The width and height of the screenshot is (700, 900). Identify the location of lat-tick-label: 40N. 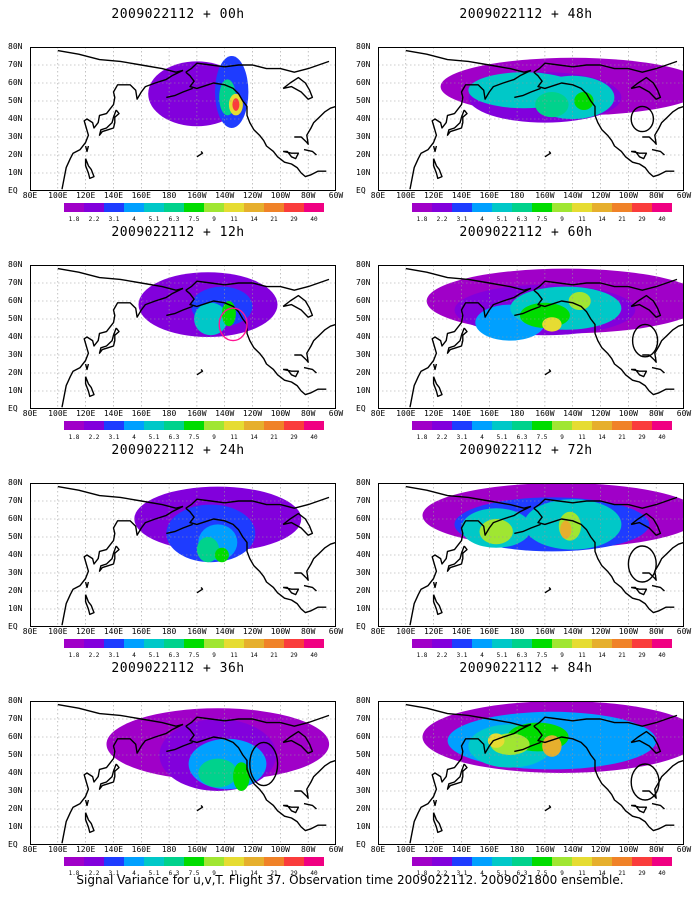
(15, 554).